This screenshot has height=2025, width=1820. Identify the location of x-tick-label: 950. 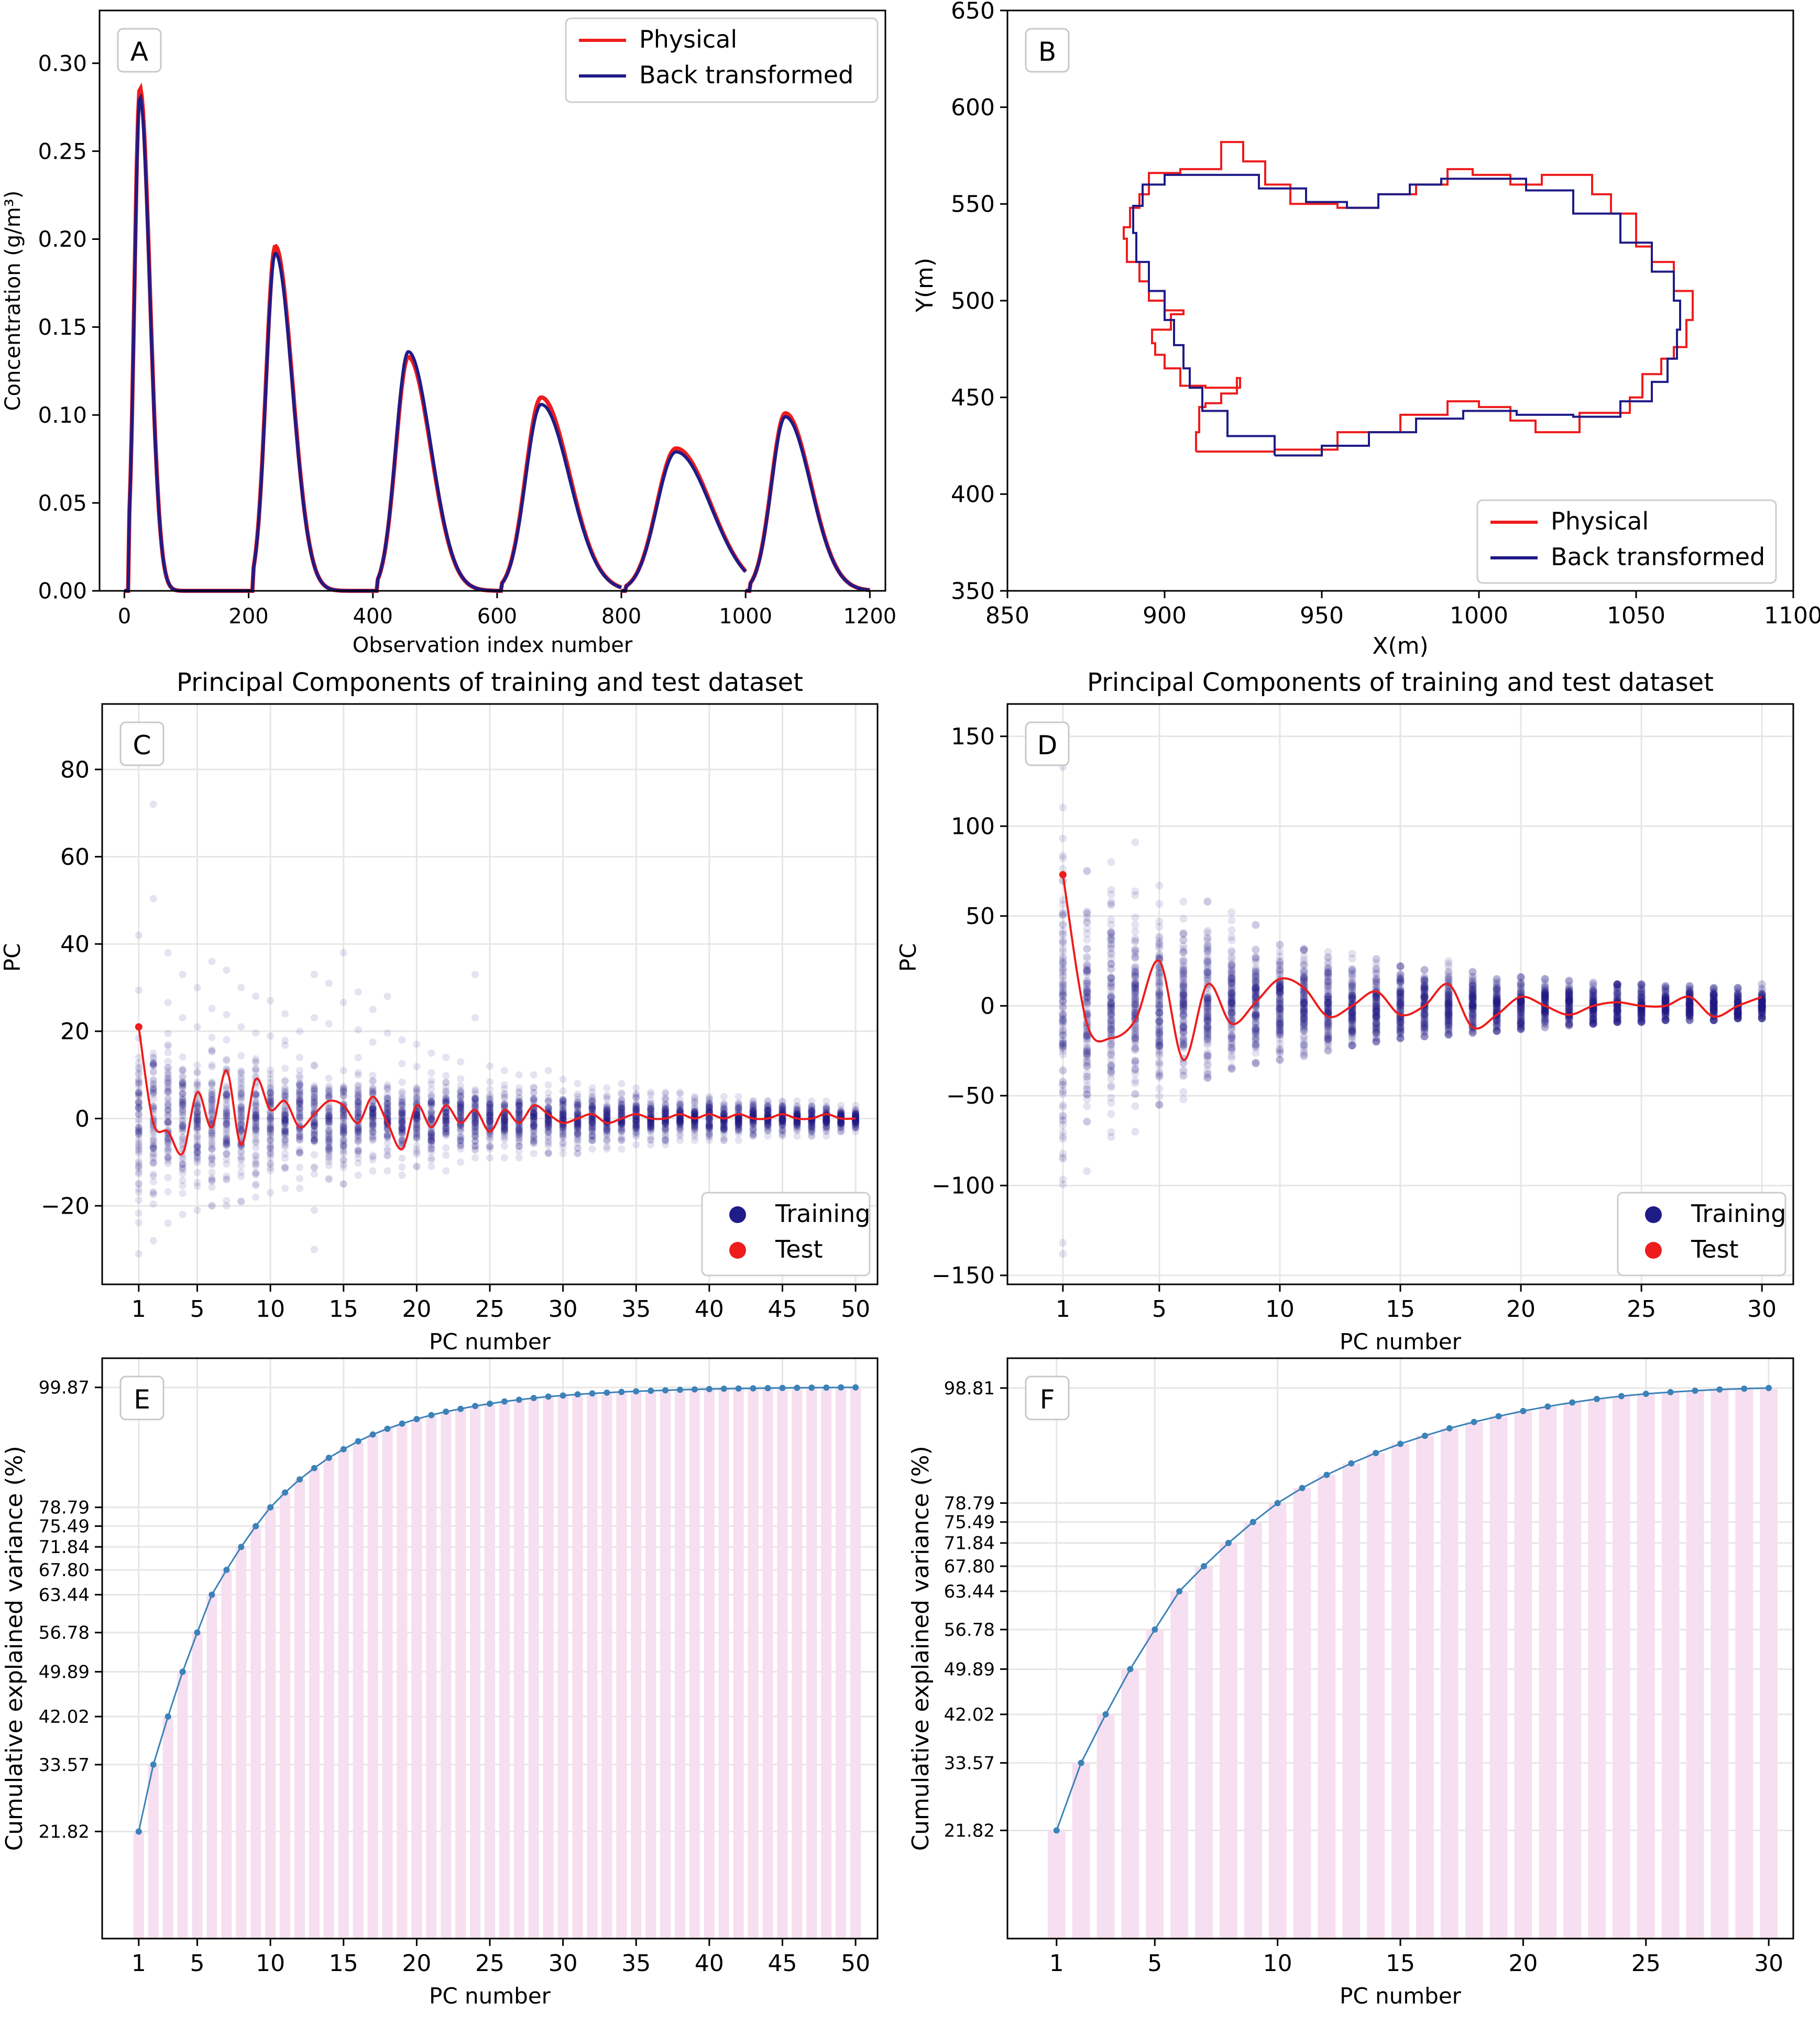
(1322, 615).